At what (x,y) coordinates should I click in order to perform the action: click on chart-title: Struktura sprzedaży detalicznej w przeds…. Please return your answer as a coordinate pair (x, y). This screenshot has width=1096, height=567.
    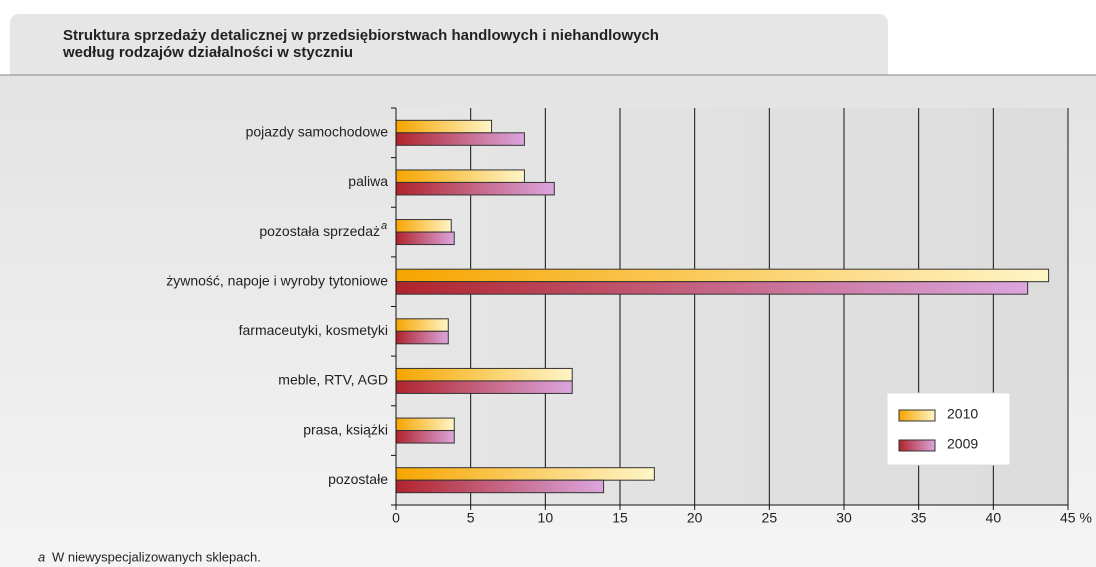
    Looking at the image, I should click on (361, 35).